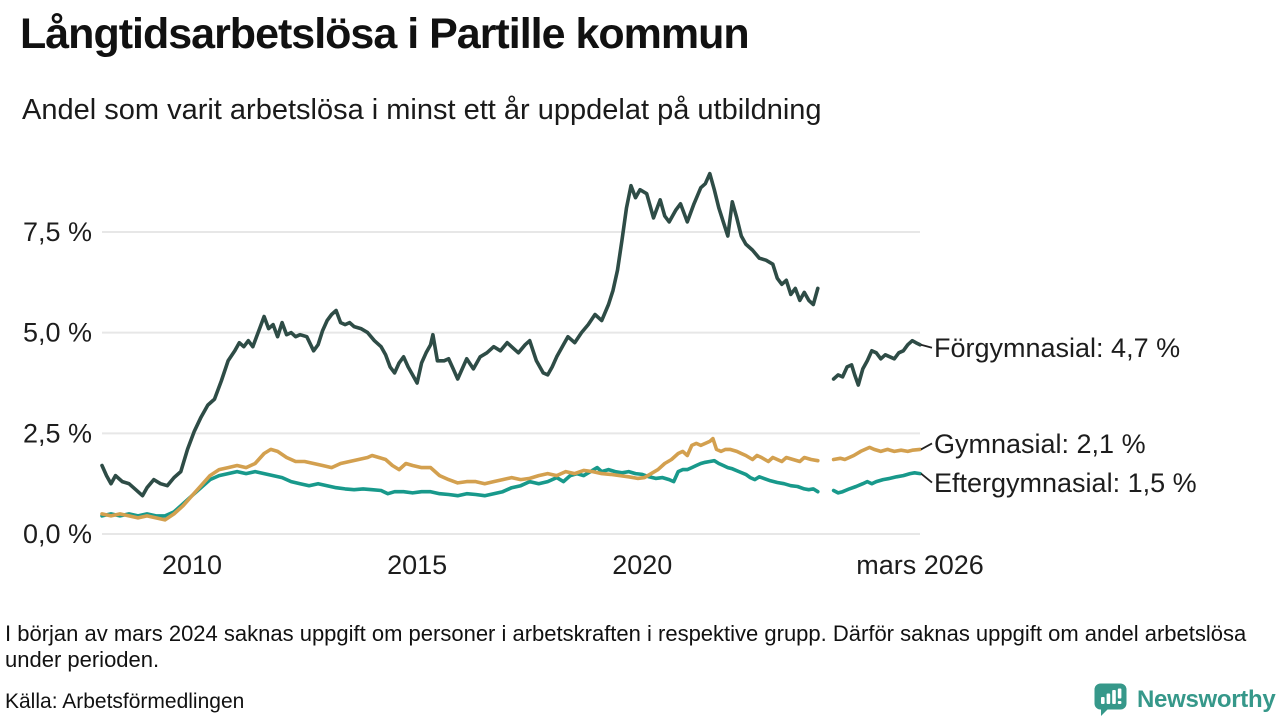 This screenshot has height=720, width=1280. Describe the element at coordinates (57, 333) in the screenshot. I see `y-tick-label: 5,0 %` at that location.